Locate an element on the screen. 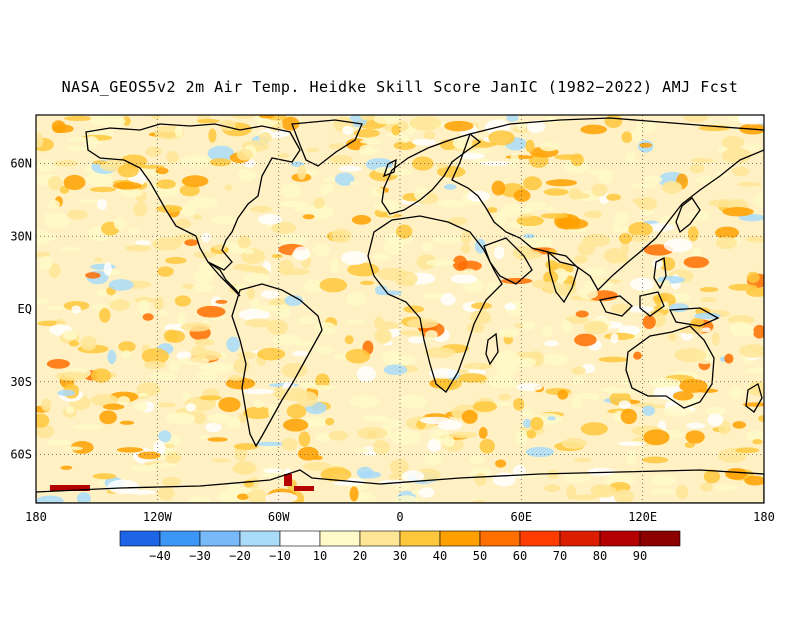 This screenshot has width=800, height=618. colorbar-label: 60 is located at coordinates (520, 556).